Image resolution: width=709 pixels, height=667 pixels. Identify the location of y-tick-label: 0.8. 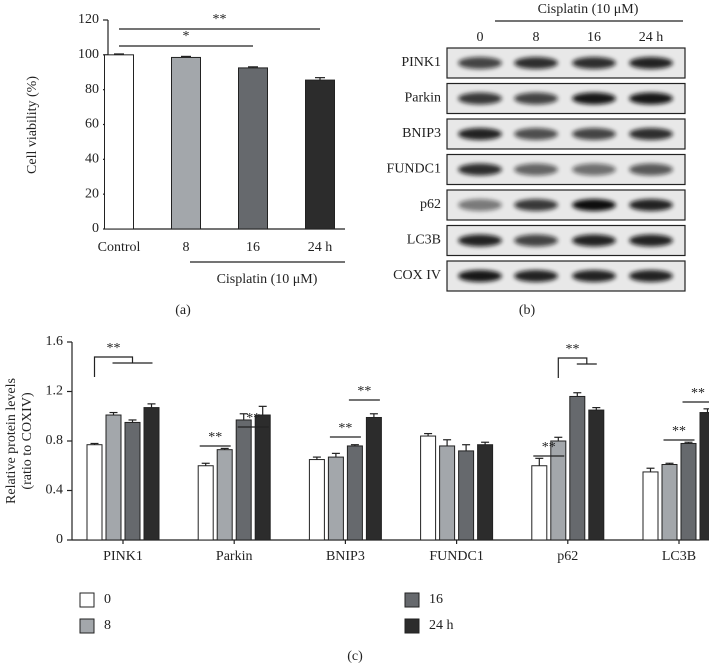
(55, 440).